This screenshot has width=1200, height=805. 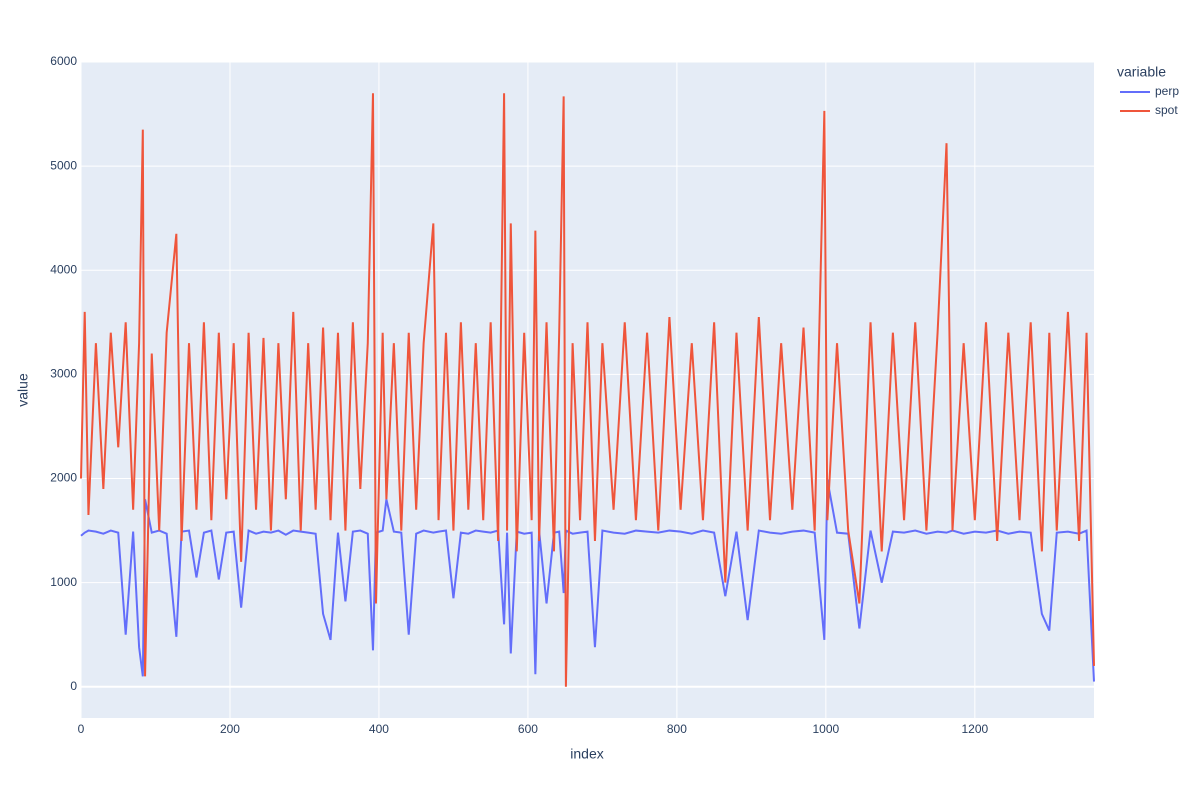 I want to click on y-tick-label: 3000, so click(x=63, y=374).